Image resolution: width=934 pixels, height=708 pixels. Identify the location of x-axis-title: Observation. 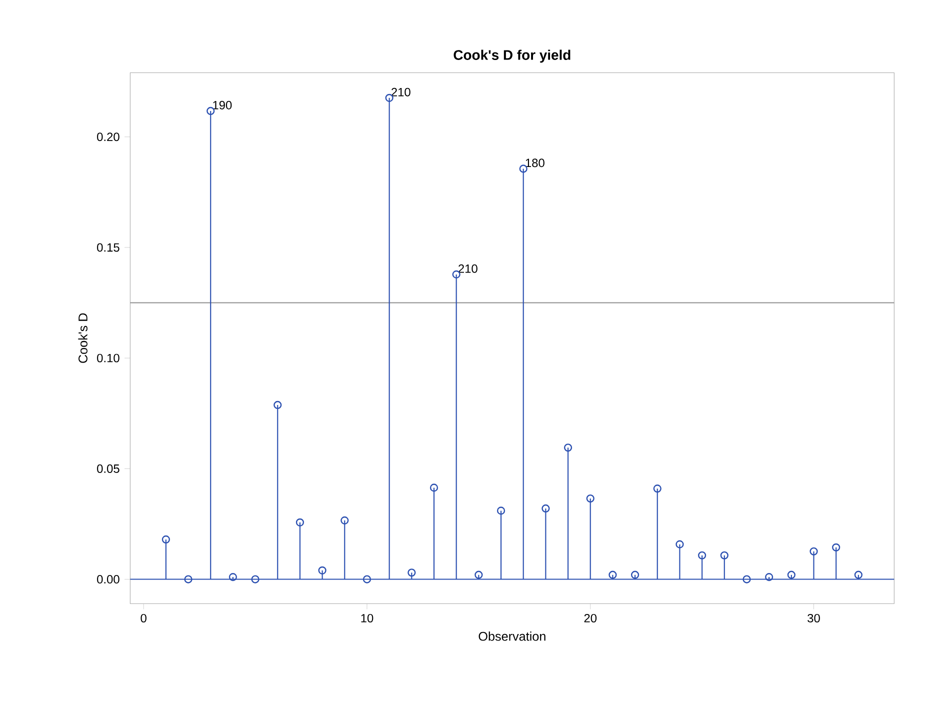
(512, 636).